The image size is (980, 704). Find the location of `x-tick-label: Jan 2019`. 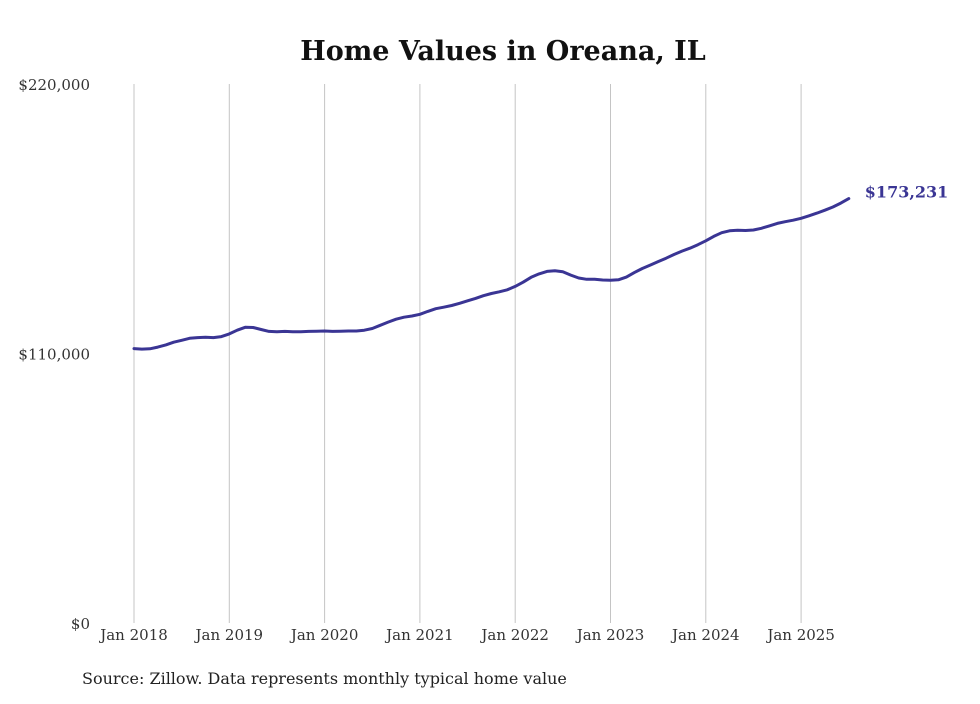

x-tick-label: Jan 2019 is located at coordinates (229, 635).